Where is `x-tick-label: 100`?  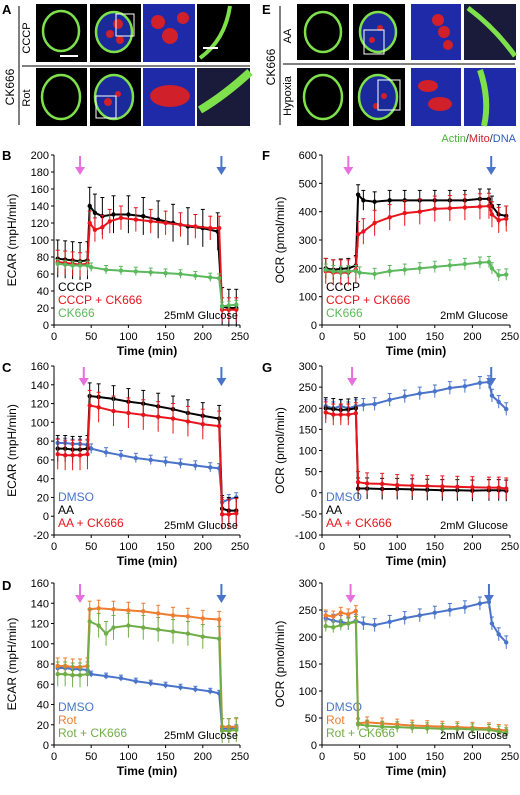 x-tick-label: 100 is located at coordinates (128, 757).